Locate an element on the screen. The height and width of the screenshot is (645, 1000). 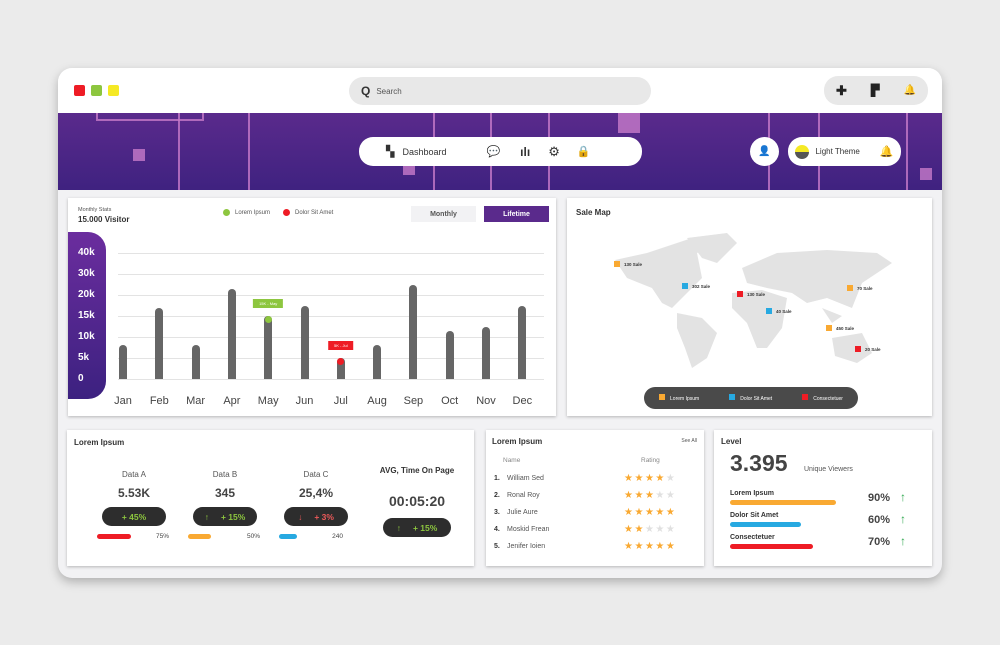
bar-dec is located at coordinates (522, 342).